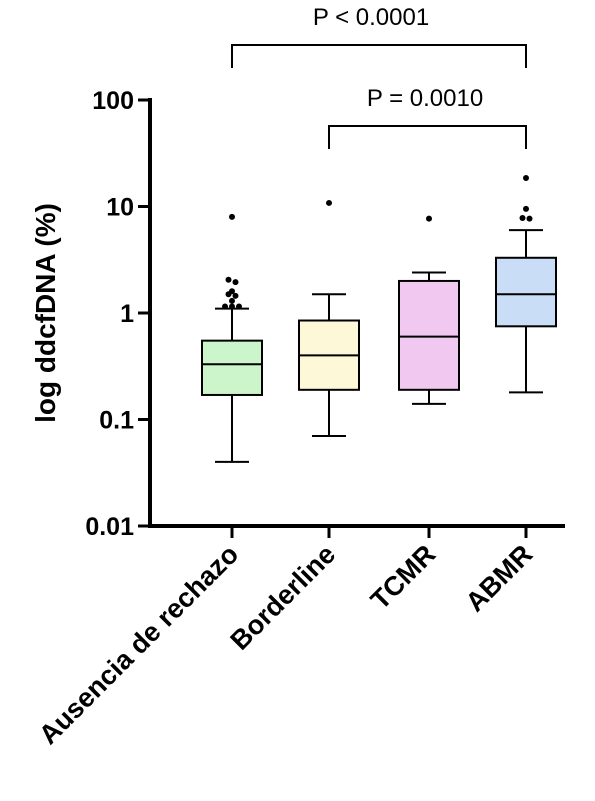 This screenshot has width=595, height=801. Describe the element at coordinates (403, 577) in the screenshot. I see `x-tick-label: TCMR` at that location.